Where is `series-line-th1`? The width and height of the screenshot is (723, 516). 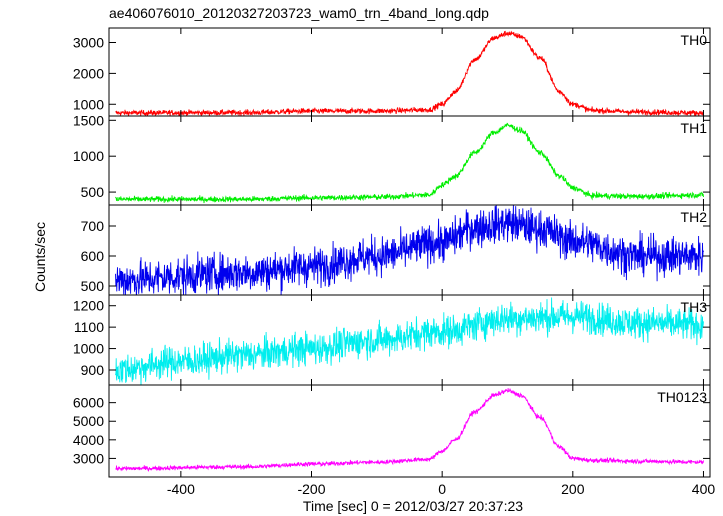 series-line-th1 is located at coordinates (409, 163).